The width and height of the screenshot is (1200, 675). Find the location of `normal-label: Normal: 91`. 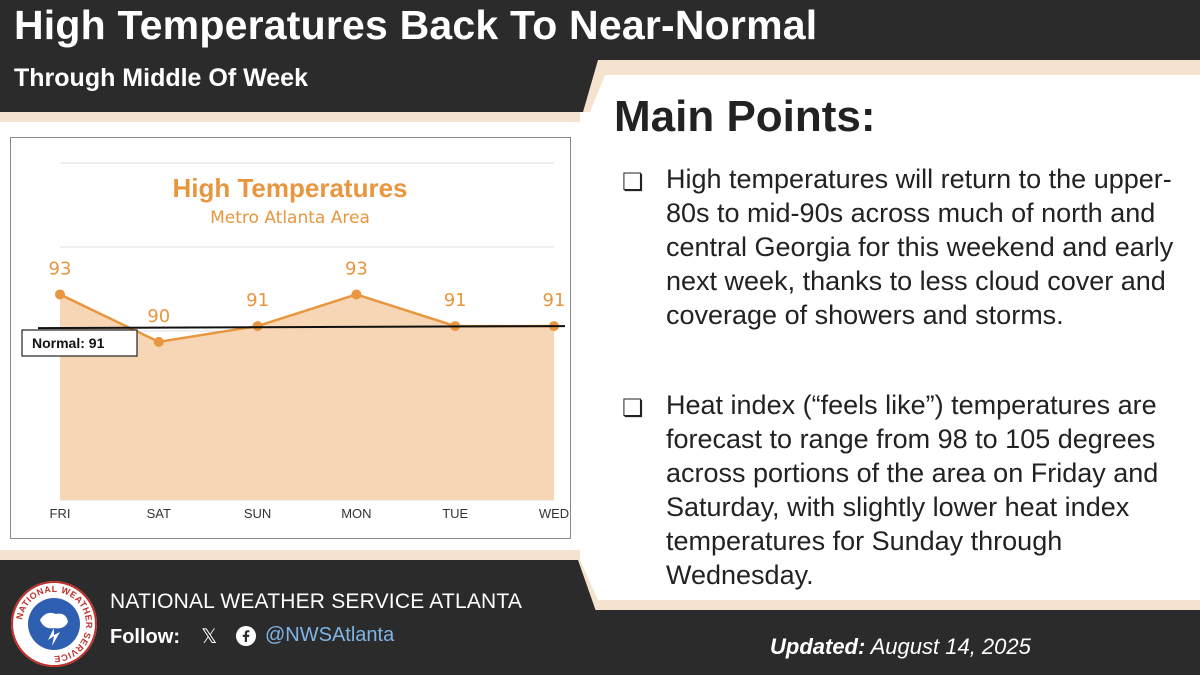

normal-label: Normal: 91 is located at coordinates (68, 343).